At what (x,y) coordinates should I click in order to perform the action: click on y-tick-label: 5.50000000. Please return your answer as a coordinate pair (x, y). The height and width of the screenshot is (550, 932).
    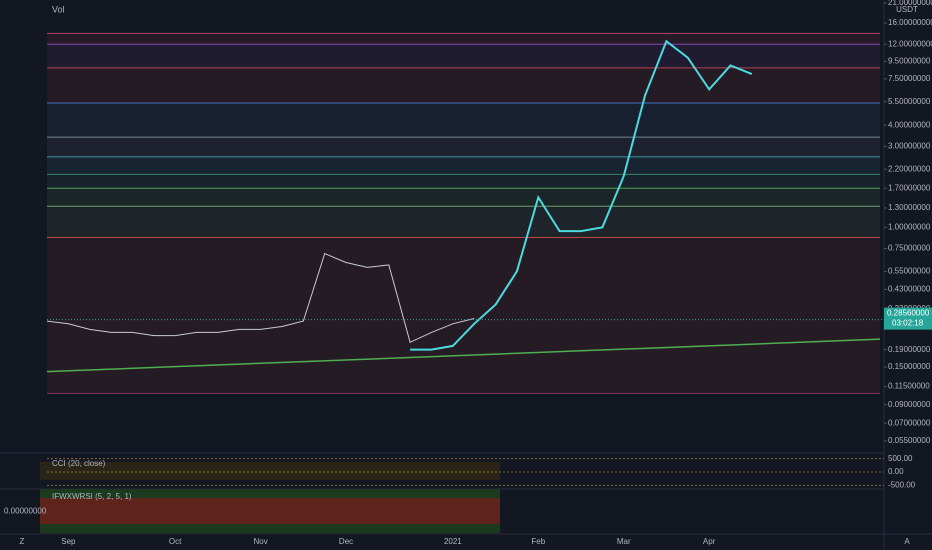
    Looking at the image, I should click on (909, 101).